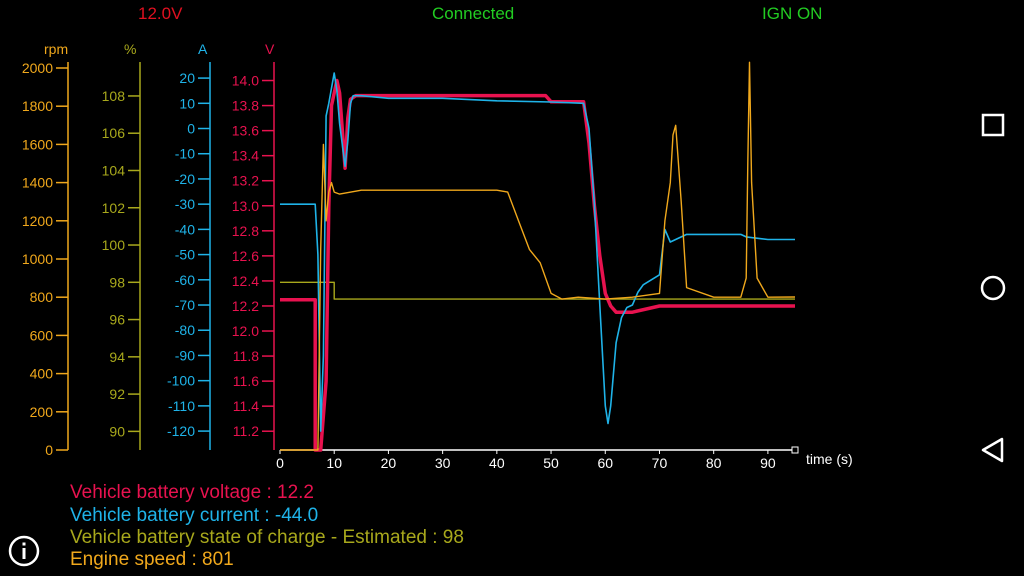 Image resolution: width=1024 pixels, height=576 pixels. I want to click on soc-tick-label: 104, so click(114, 170).